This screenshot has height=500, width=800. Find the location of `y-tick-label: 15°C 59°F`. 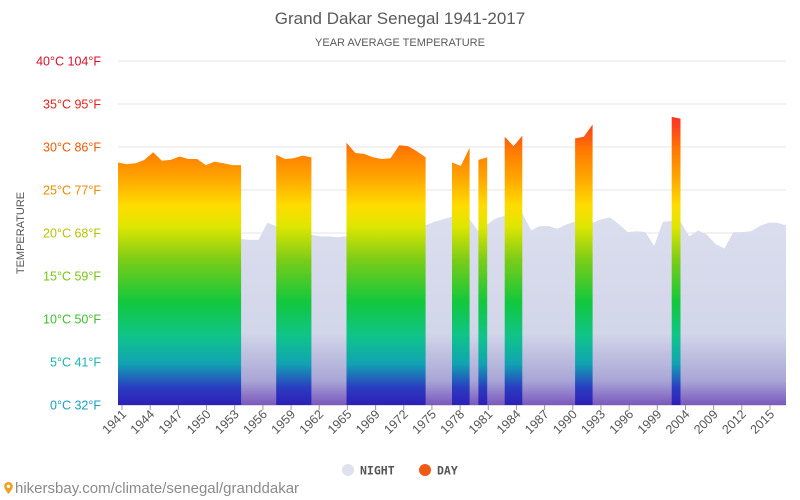

y-tick-label: 15°C 59°F is located at coordinates (72, 277).